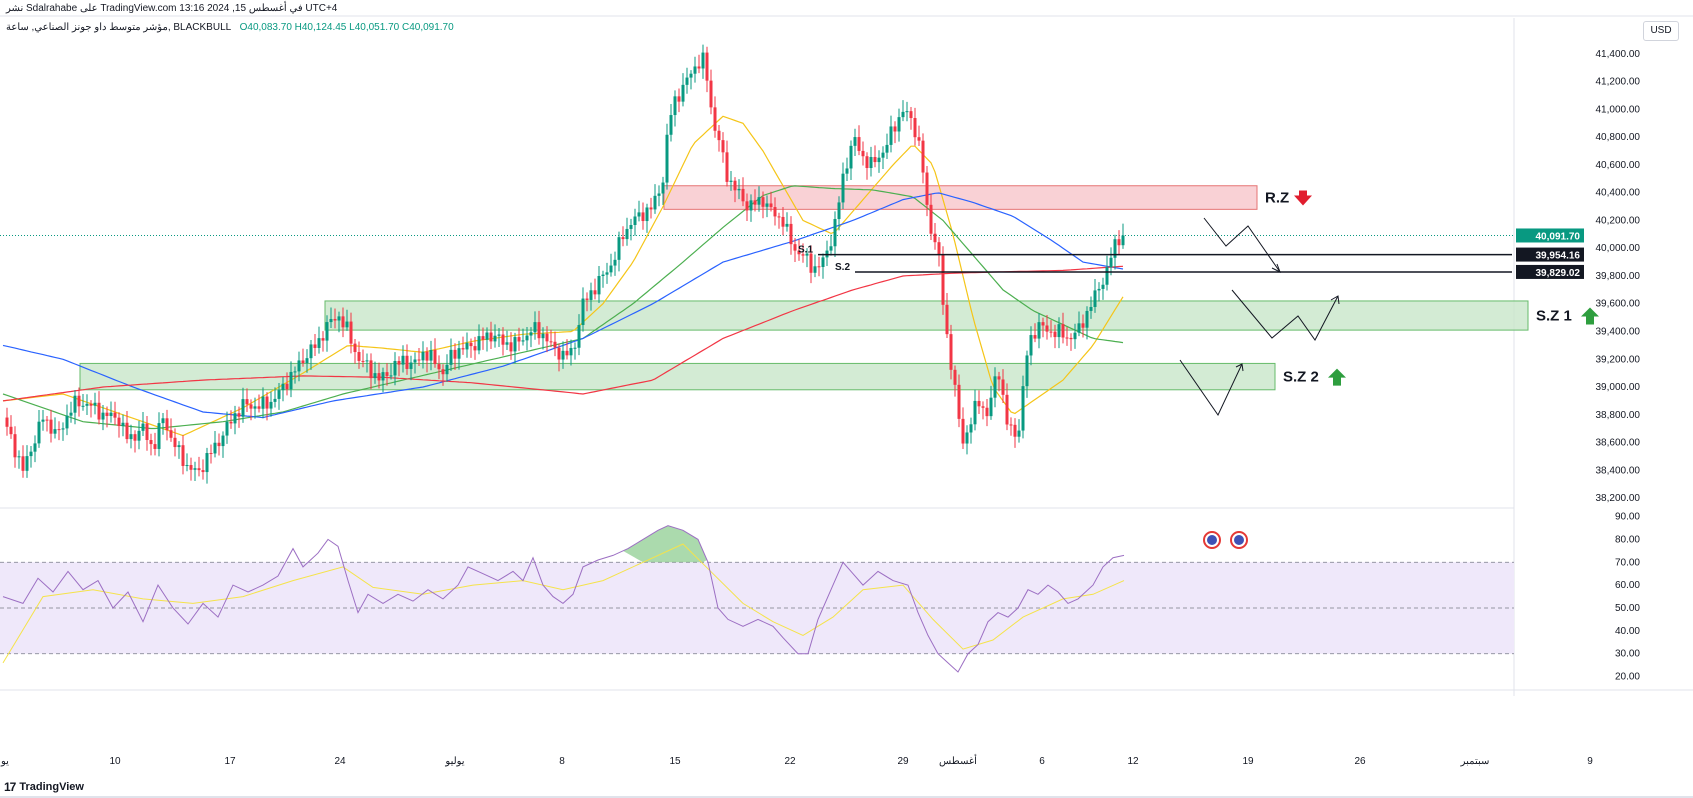 The width and height of the screenshot is (1693, 798). What do you see at coordinates (842, 267) in the screenshot?
I see `level-label: S.2` at bounding box center [842, 267].